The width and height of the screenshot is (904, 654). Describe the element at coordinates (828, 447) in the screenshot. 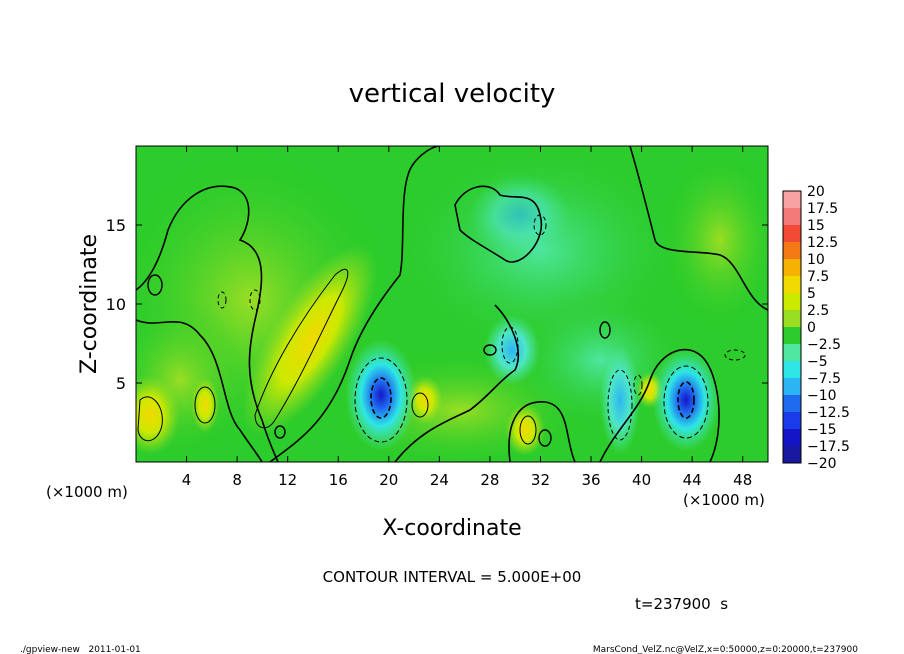

I see `colorbar-label: −17.5` at that location.